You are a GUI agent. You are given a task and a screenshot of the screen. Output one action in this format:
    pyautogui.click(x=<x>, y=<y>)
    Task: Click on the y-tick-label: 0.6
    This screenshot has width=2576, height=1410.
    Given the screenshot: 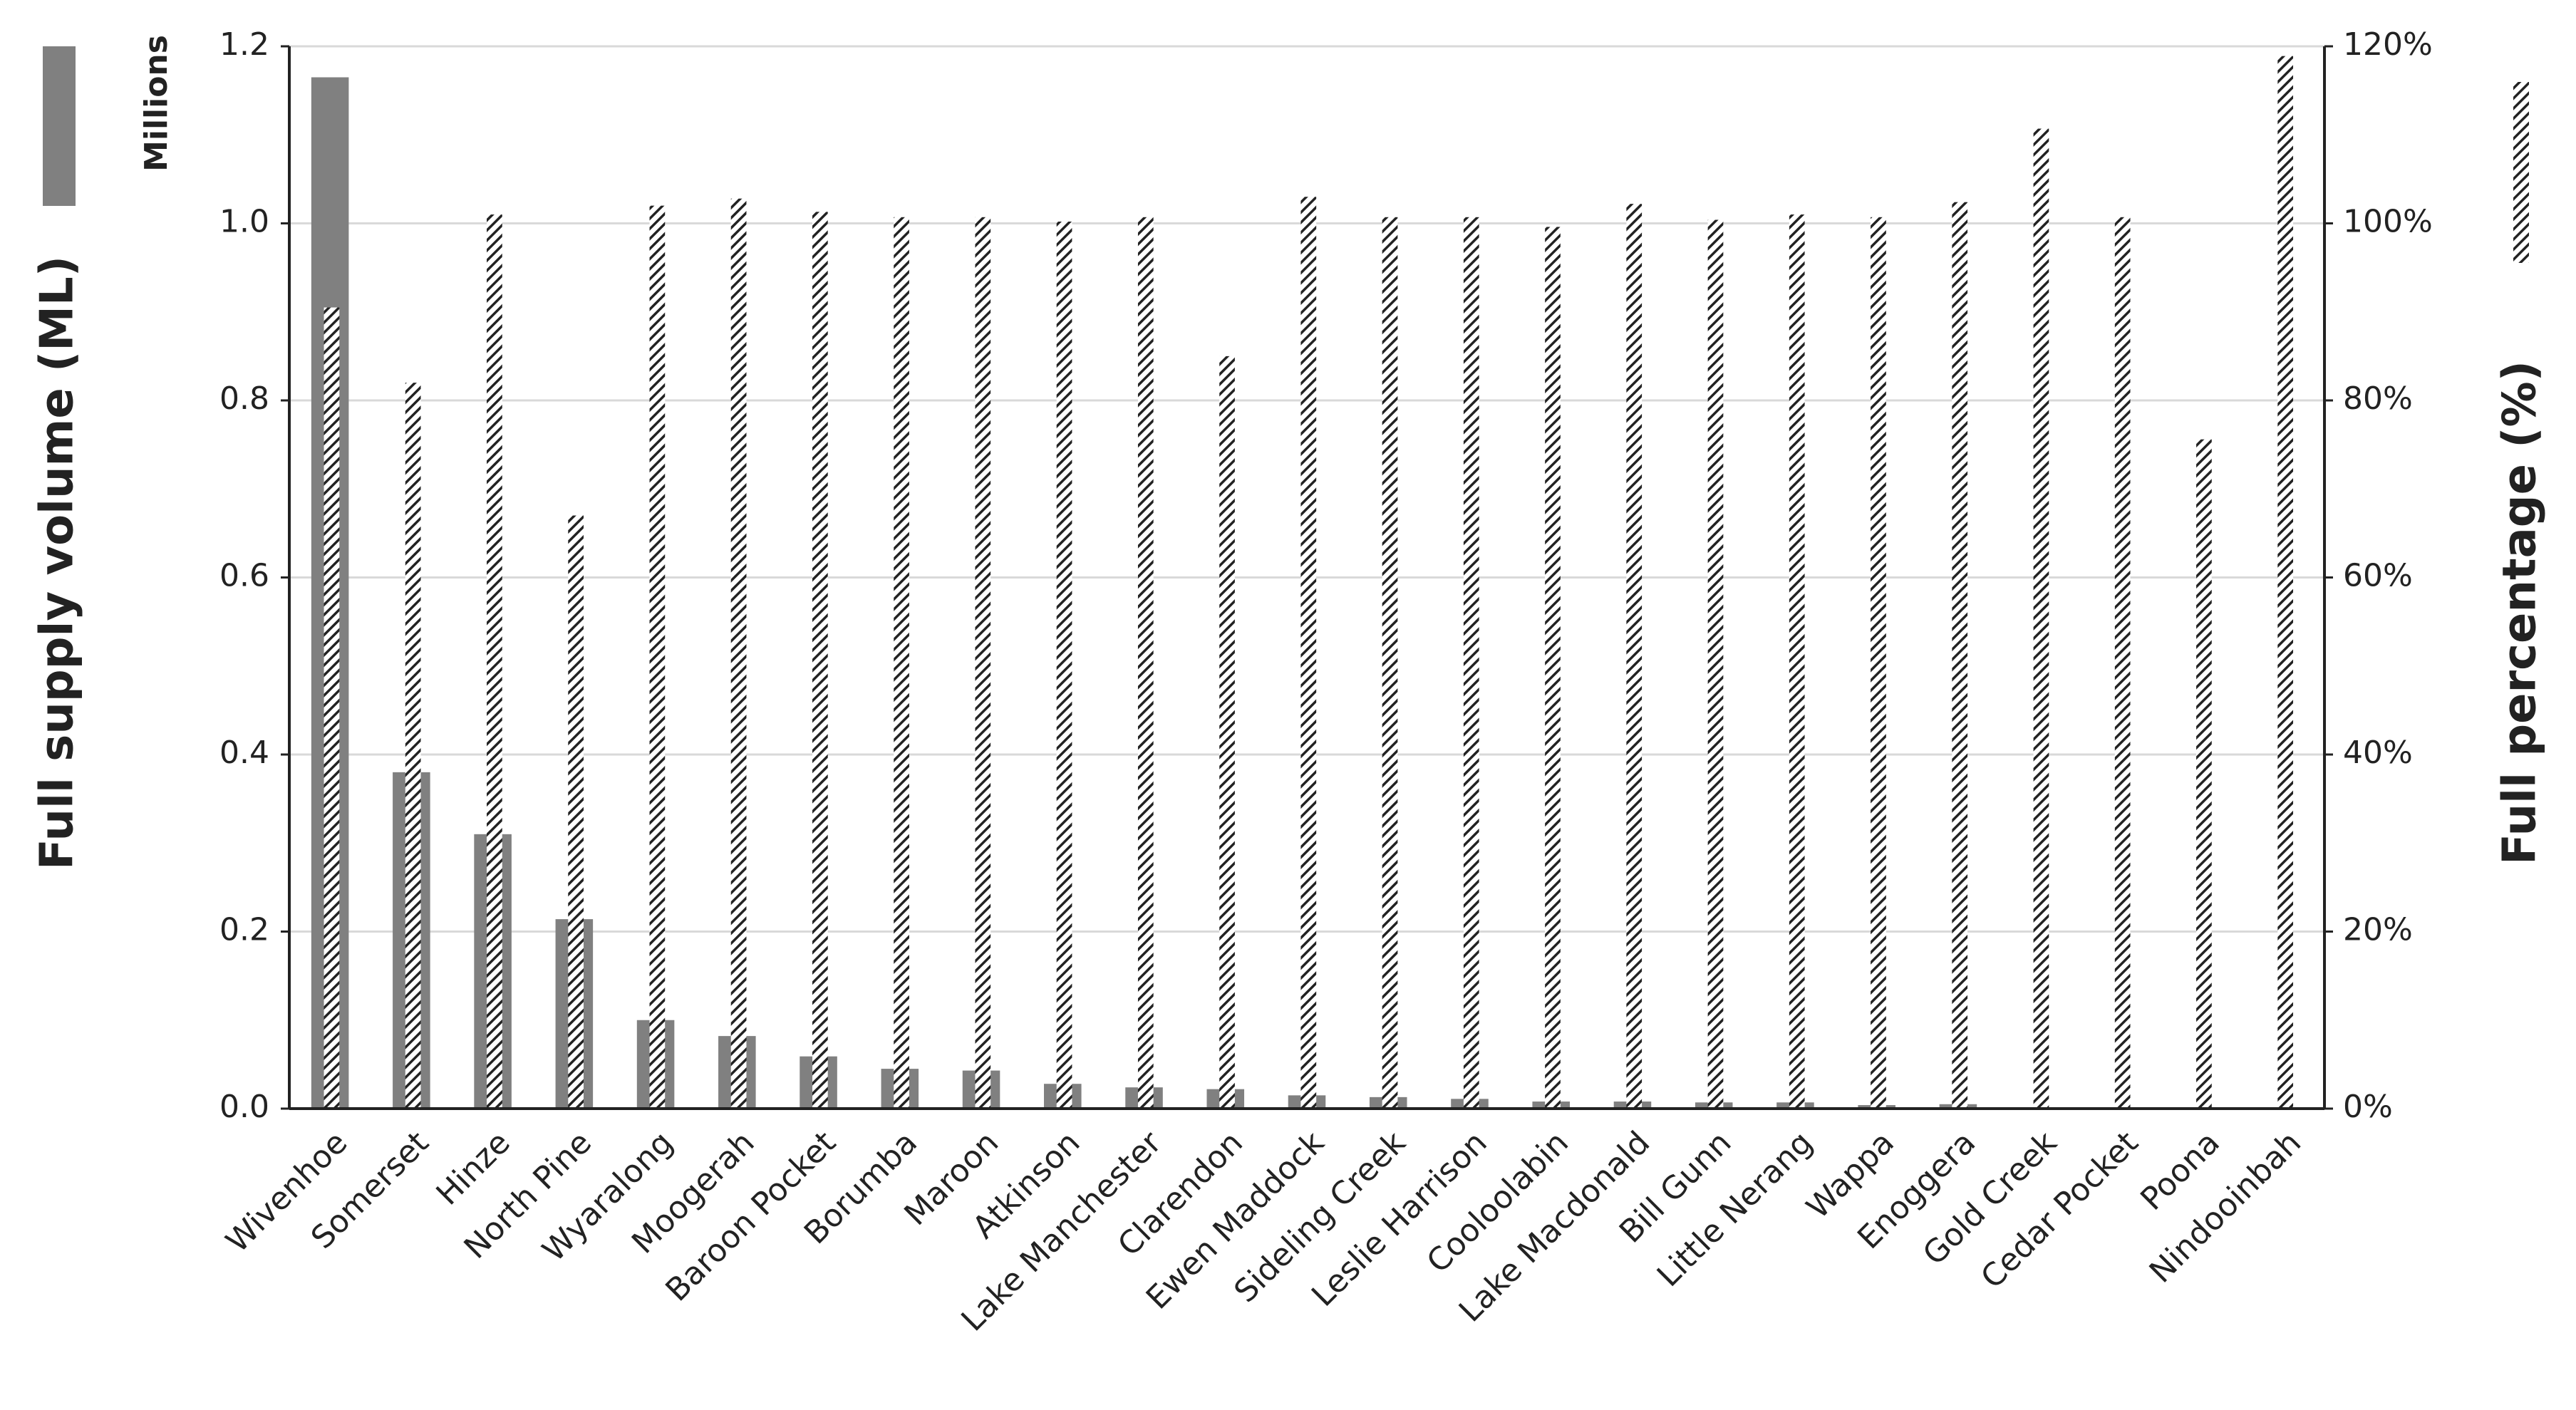 What is the action you would take?
    pyautogui.click(x=244, y=576)
    